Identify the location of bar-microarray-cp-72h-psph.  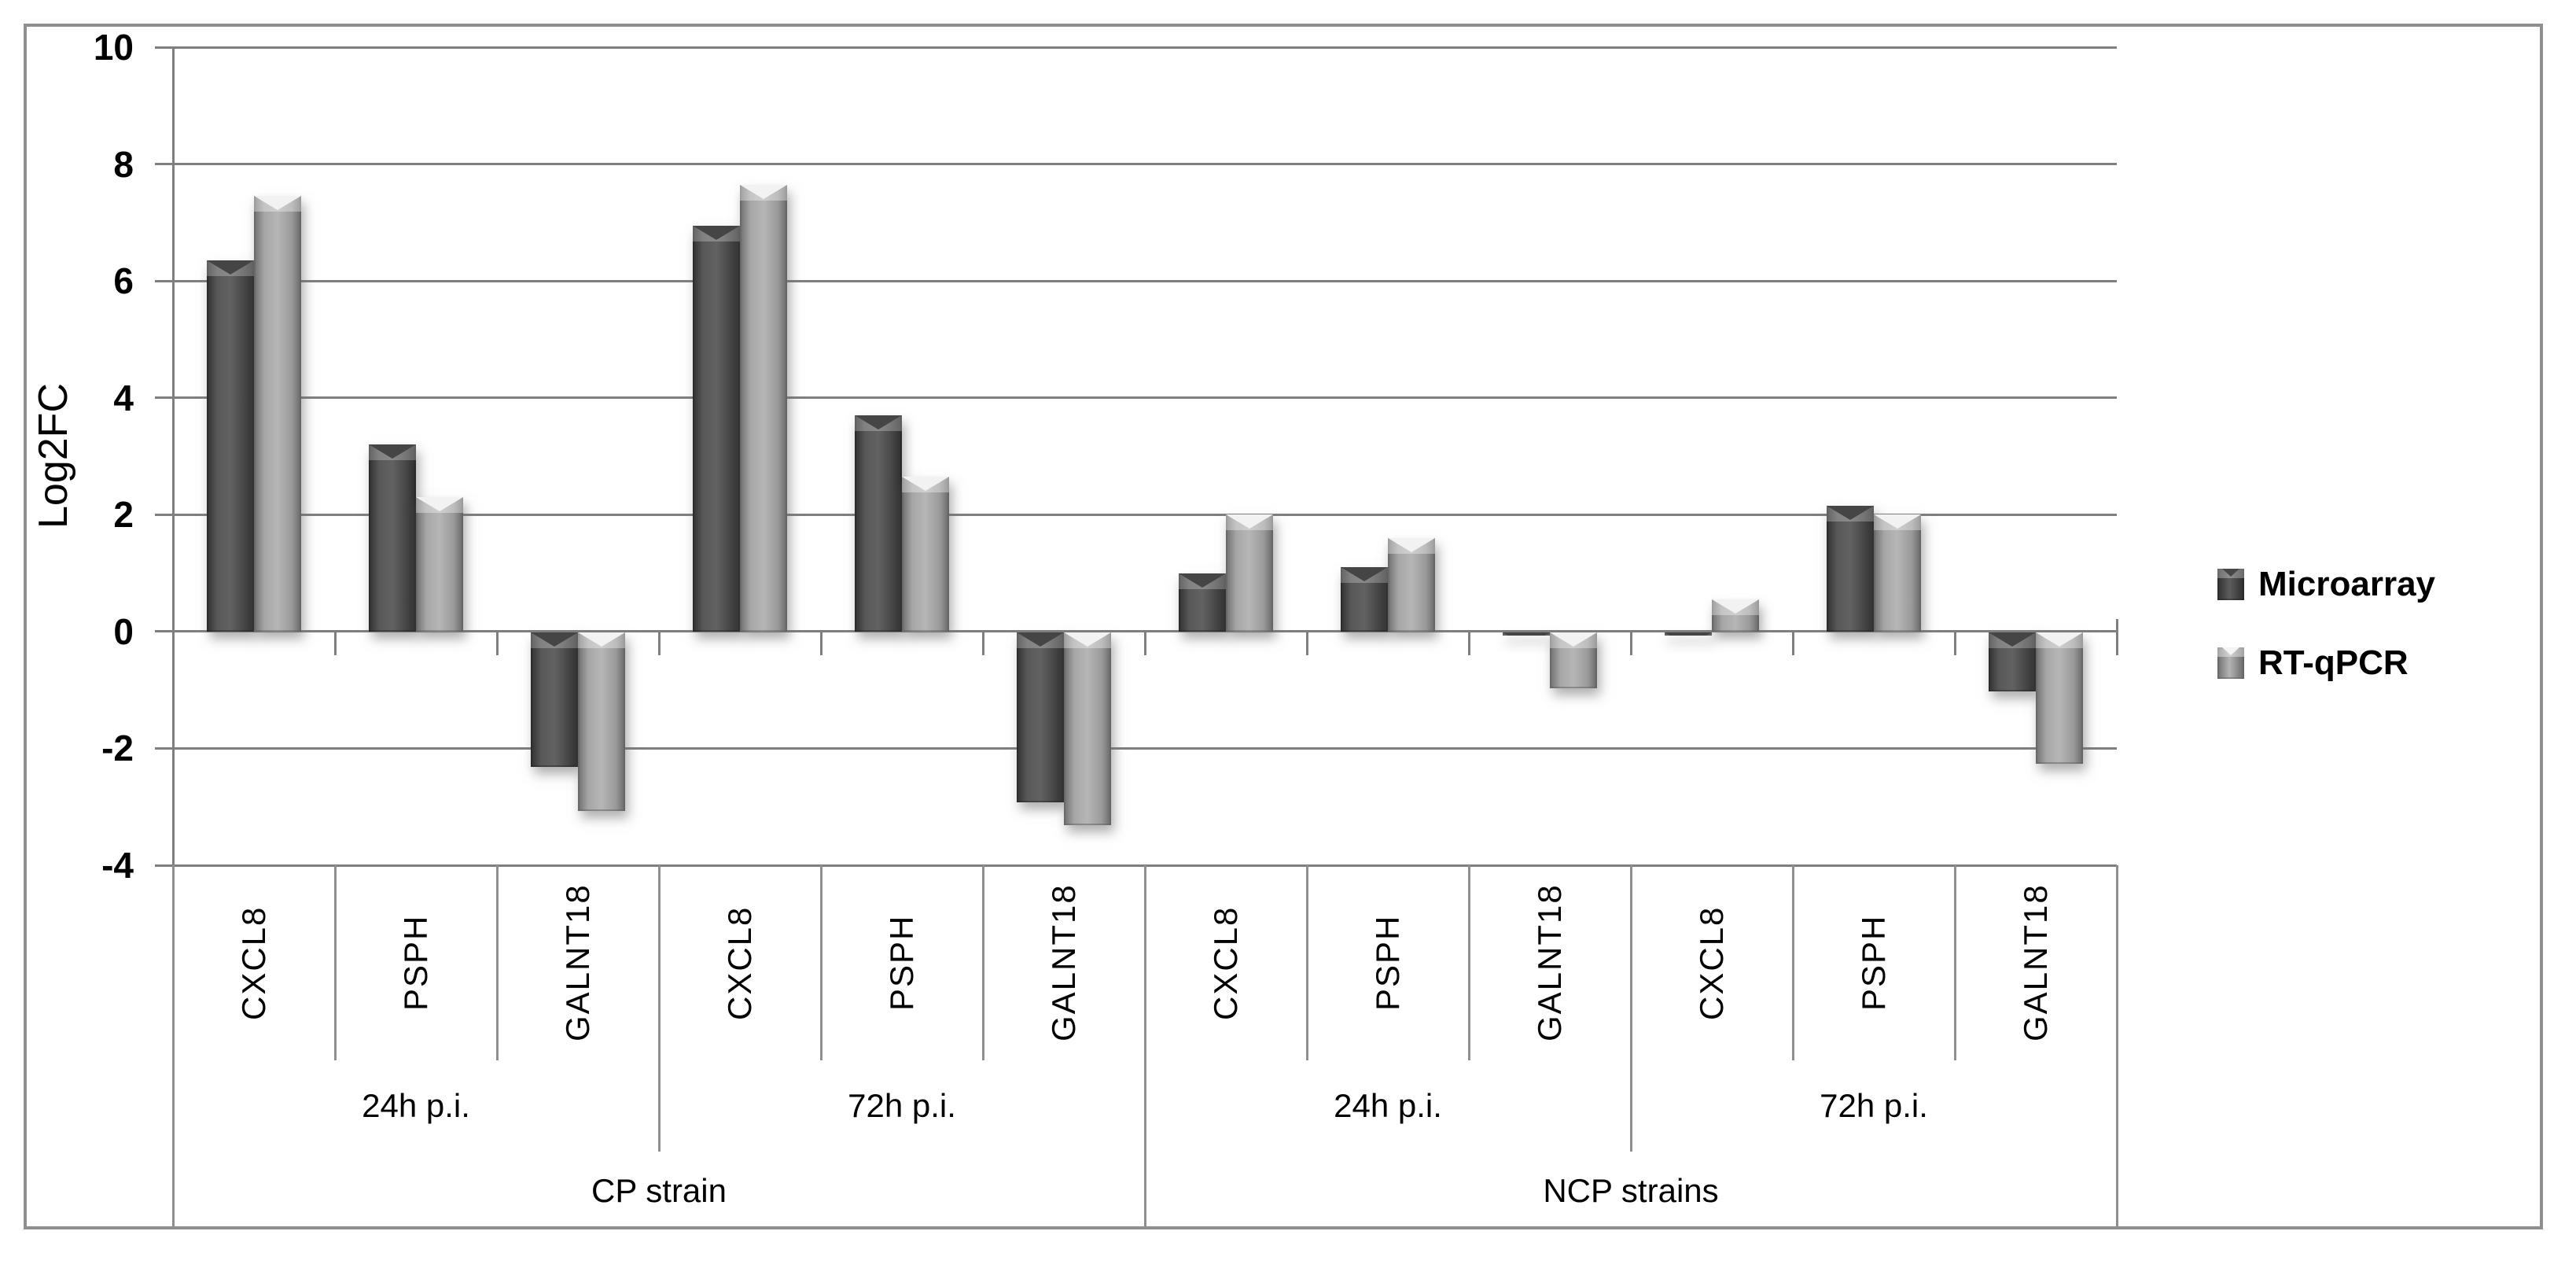
(878, 523).